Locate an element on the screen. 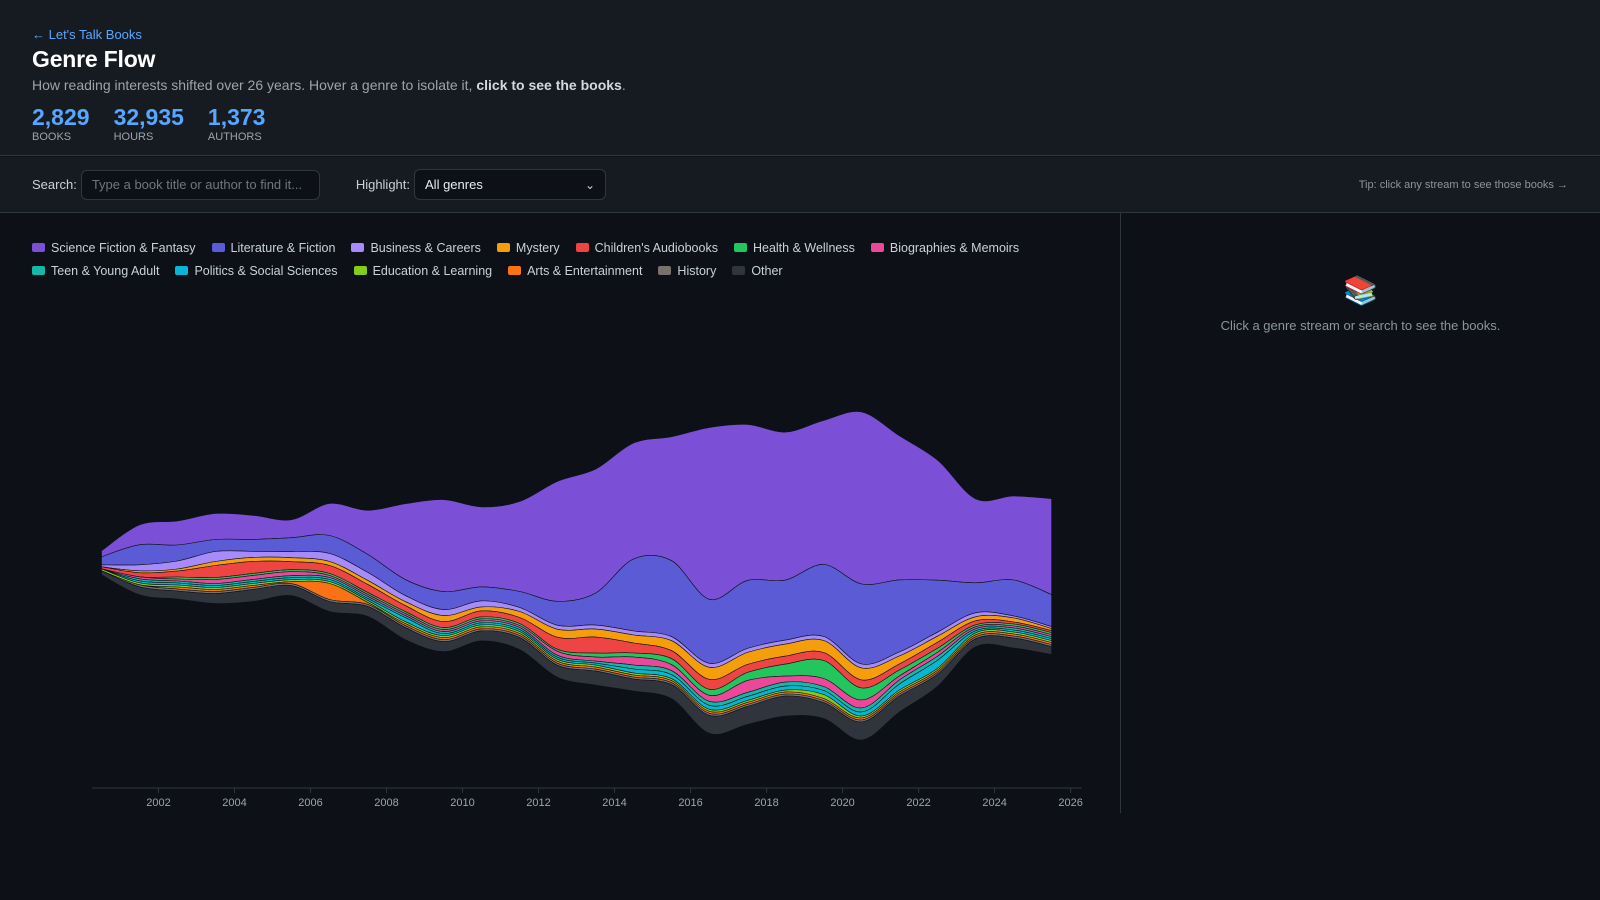 The width and height of the screenshot is (1600, 900). legend-label: Children's Audiobooks is located at coordinates (656, 247).